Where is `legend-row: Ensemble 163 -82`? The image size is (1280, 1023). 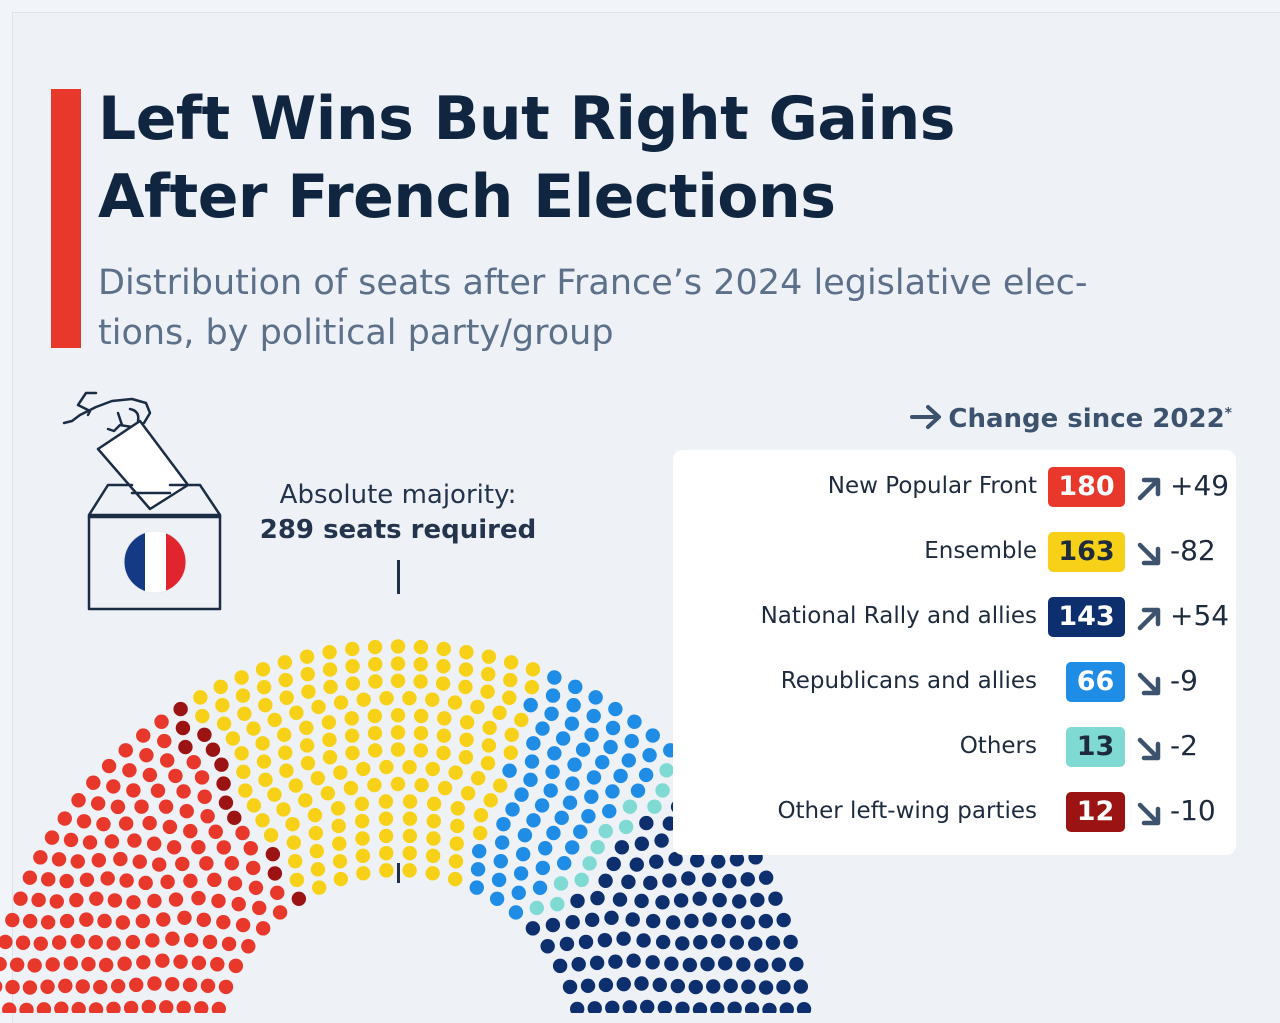
legend-row: Ensemble 163 -82 is located at coordinates (954, 553).